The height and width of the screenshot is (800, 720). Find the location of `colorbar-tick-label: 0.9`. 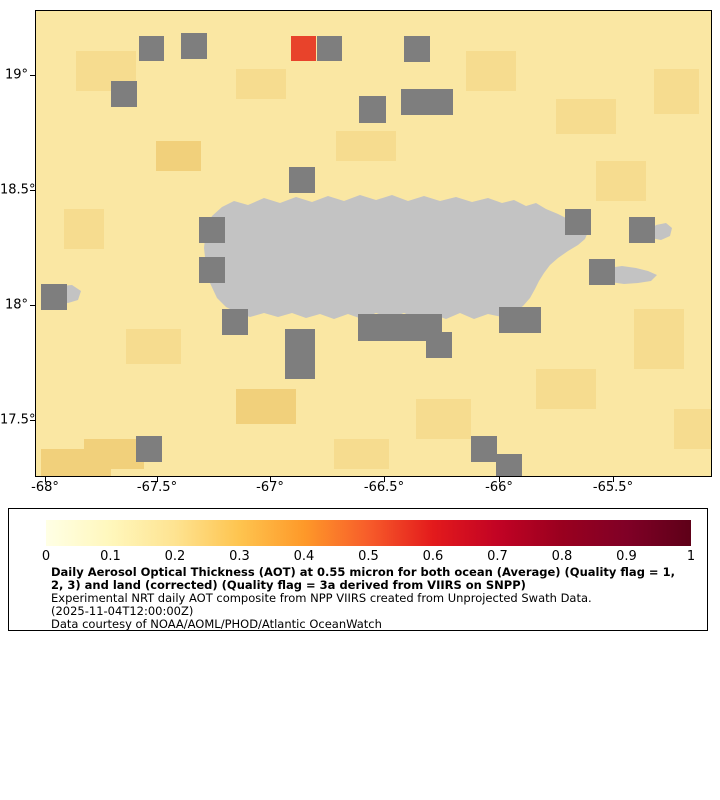

colorbar-tick-label: 0.9 is located at coordinates (626, 556).